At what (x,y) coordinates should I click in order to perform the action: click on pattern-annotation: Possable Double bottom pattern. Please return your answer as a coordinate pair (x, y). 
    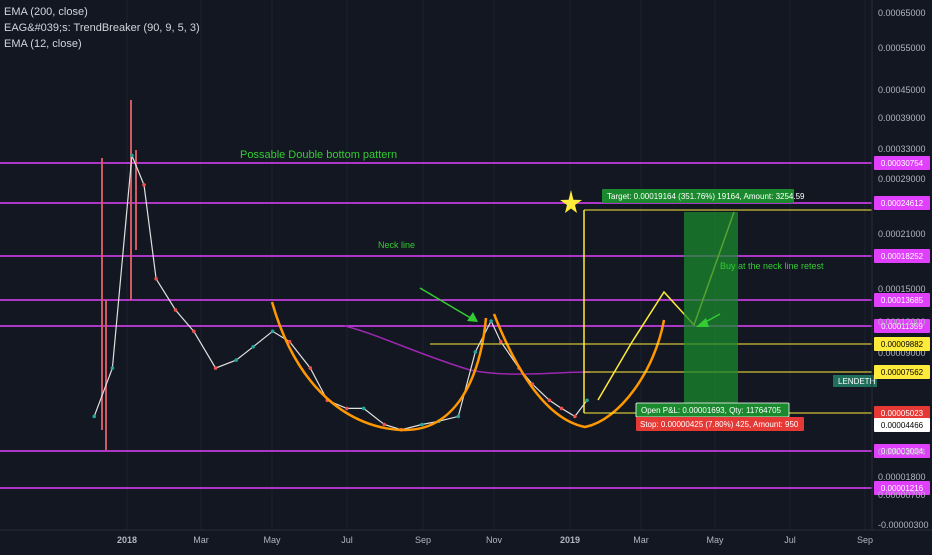
    Looking at the image, I should click on (318, 155).